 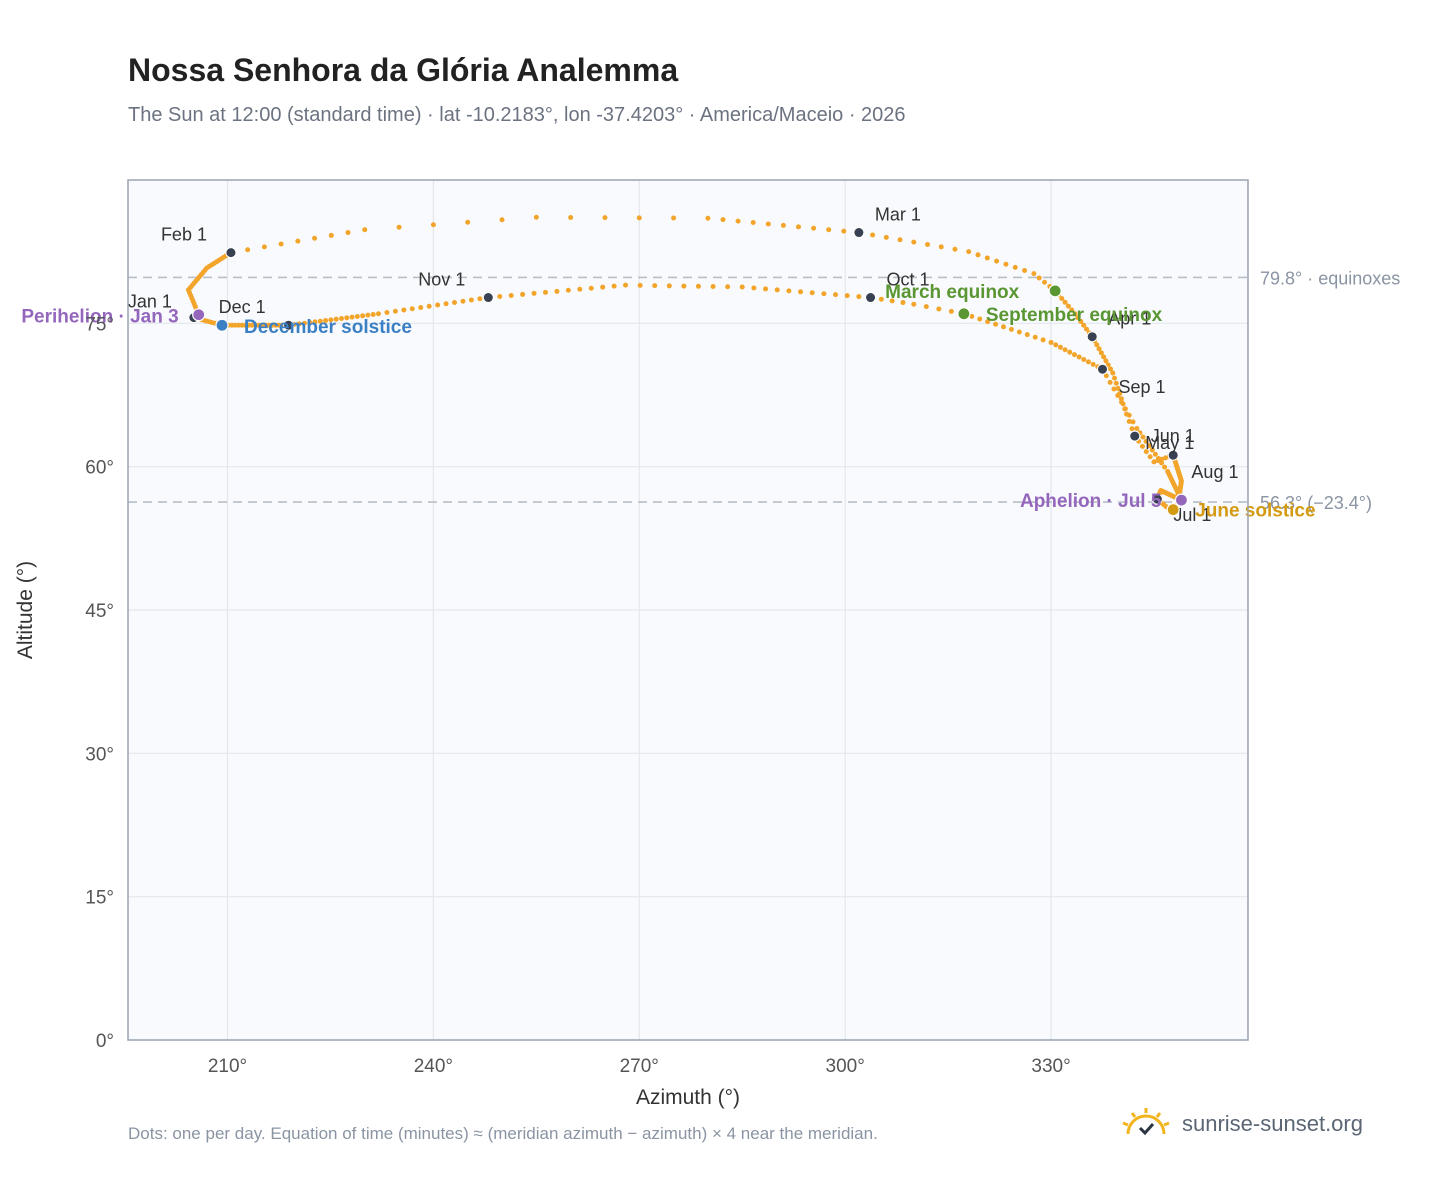 I want to click on event-marker, so click(x=1055, y=291).